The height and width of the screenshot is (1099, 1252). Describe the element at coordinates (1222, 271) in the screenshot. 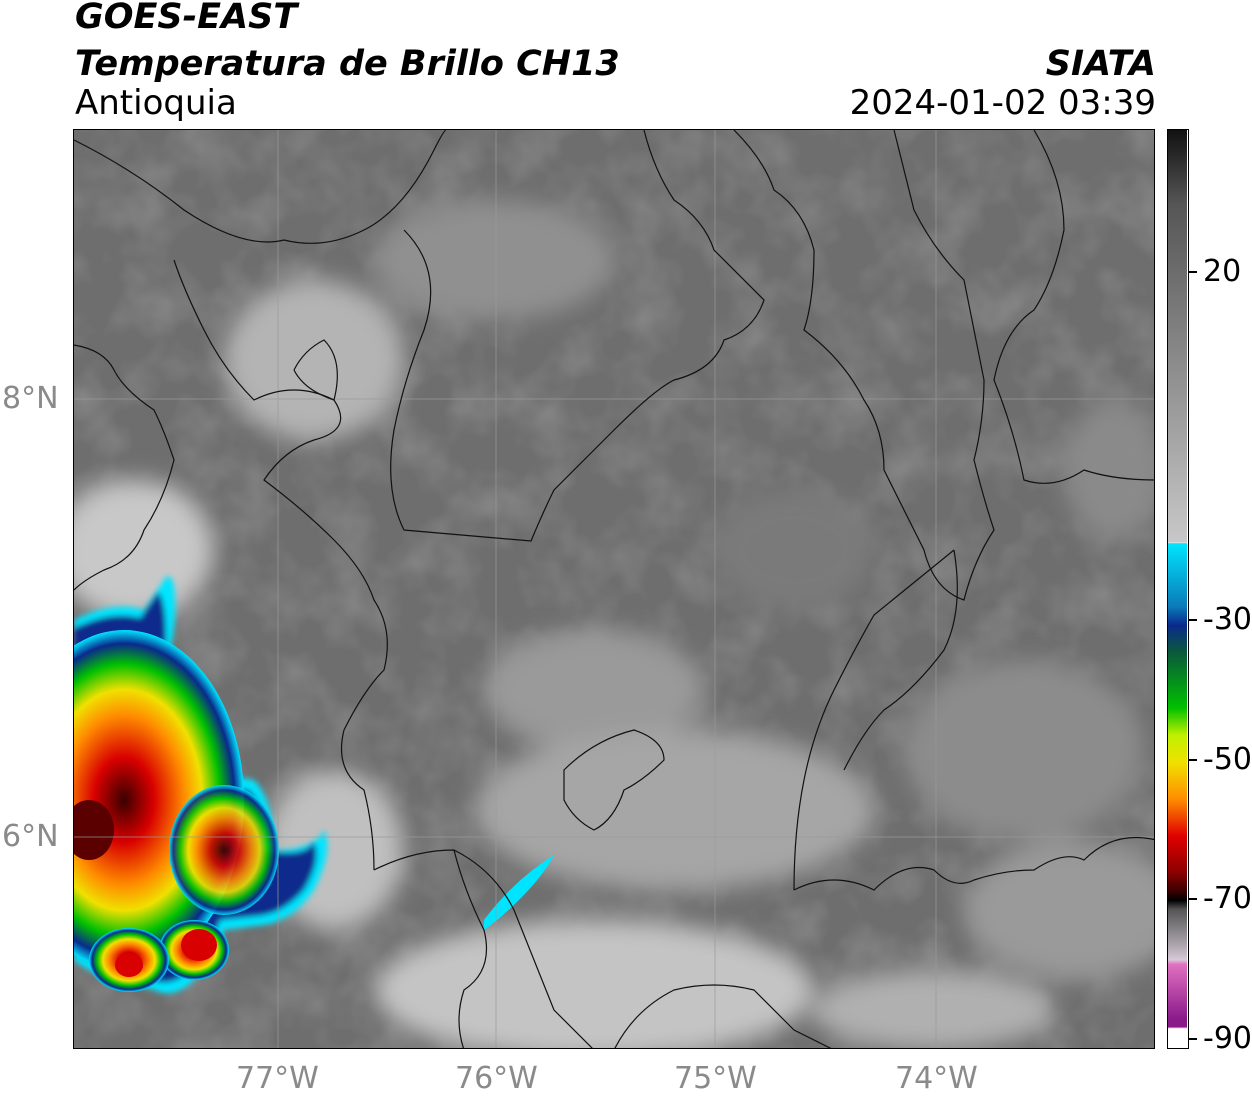

I see `cb-label-20: 20` at that location.